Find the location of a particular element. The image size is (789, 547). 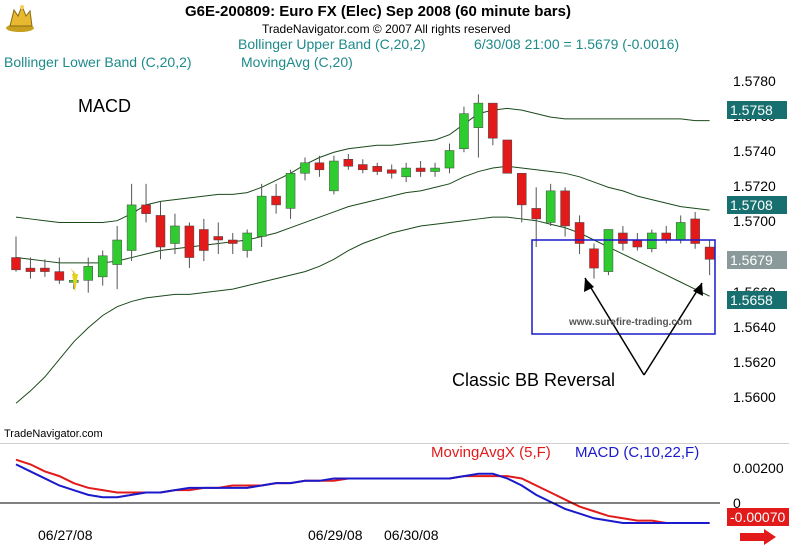

arrow-line-left is located at coordinates (614, 326).